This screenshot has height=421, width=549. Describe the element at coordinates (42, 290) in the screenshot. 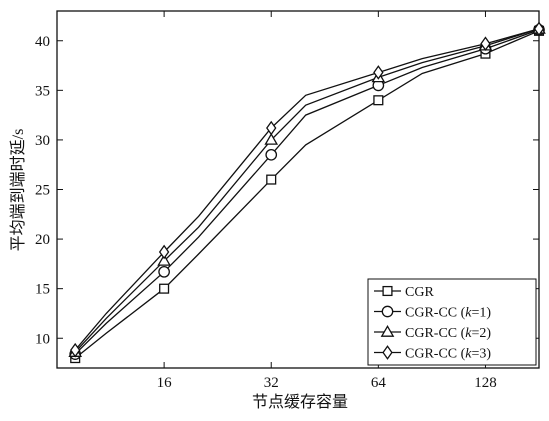

I see `y-tick-label: 15` at that location.